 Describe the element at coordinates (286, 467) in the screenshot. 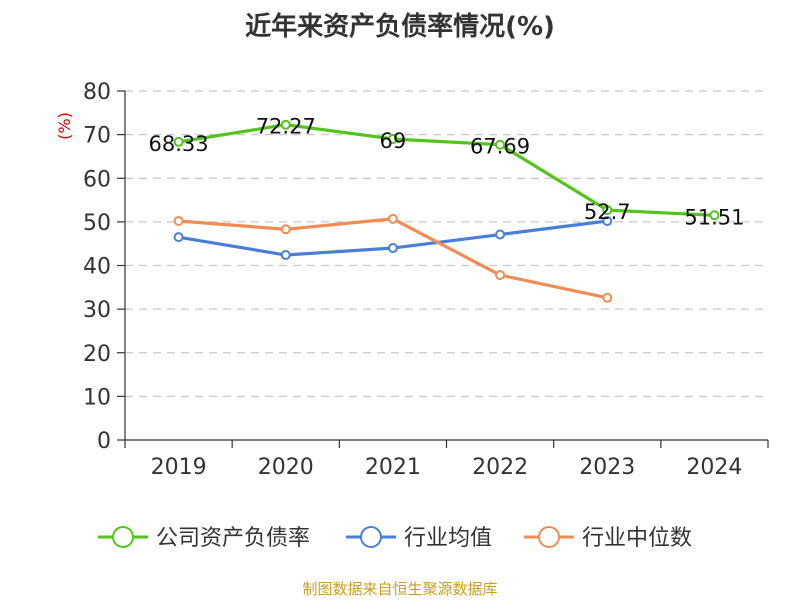

I see `x-tick-label: 2020` at that location.